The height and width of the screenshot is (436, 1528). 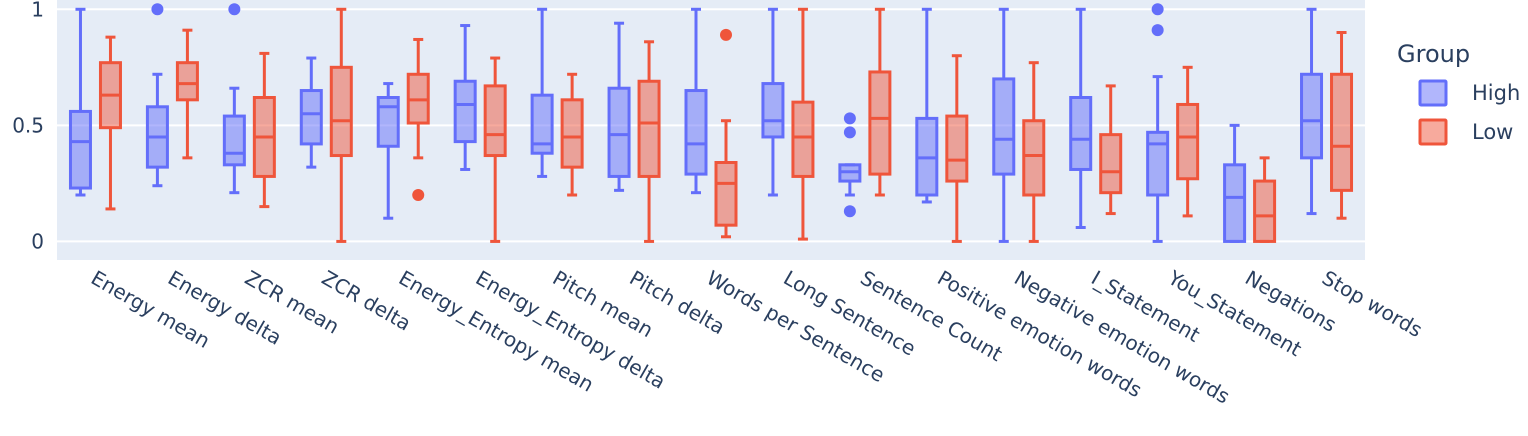 I want to click on legend-item-high: High, so click(x=1469, y=93).